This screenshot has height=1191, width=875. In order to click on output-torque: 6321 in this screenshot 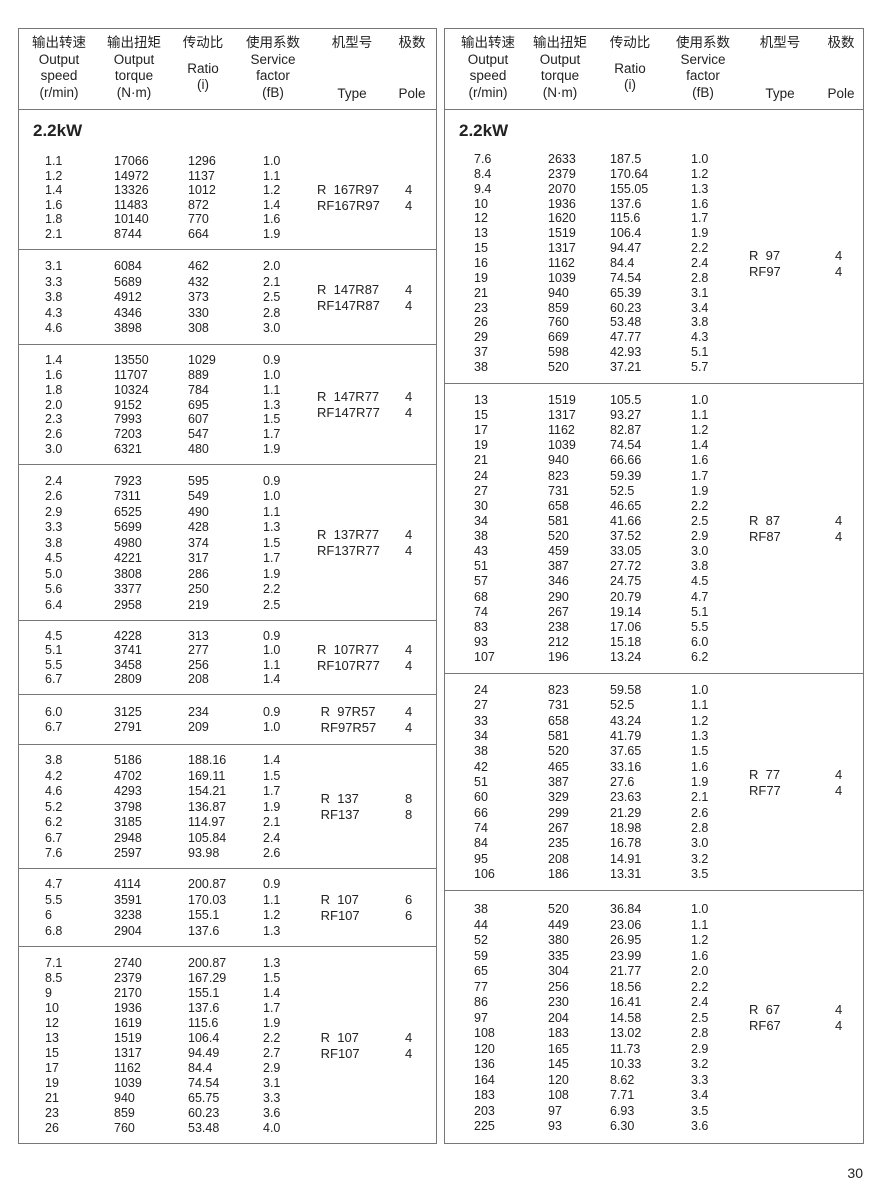, I will do `click(128, 449)`.